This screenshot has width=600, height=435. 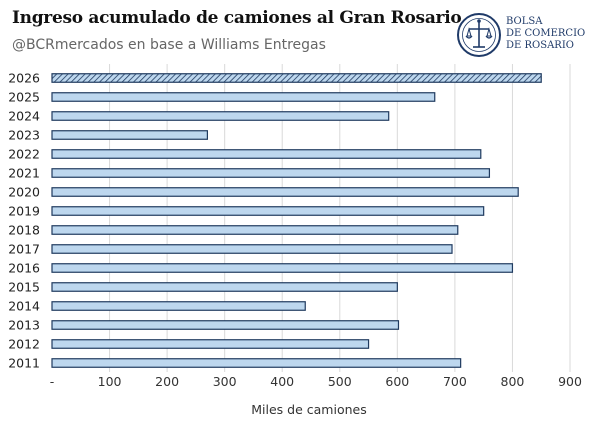 I want to click on x-tick-label: 900, so click(x=570, y=381).